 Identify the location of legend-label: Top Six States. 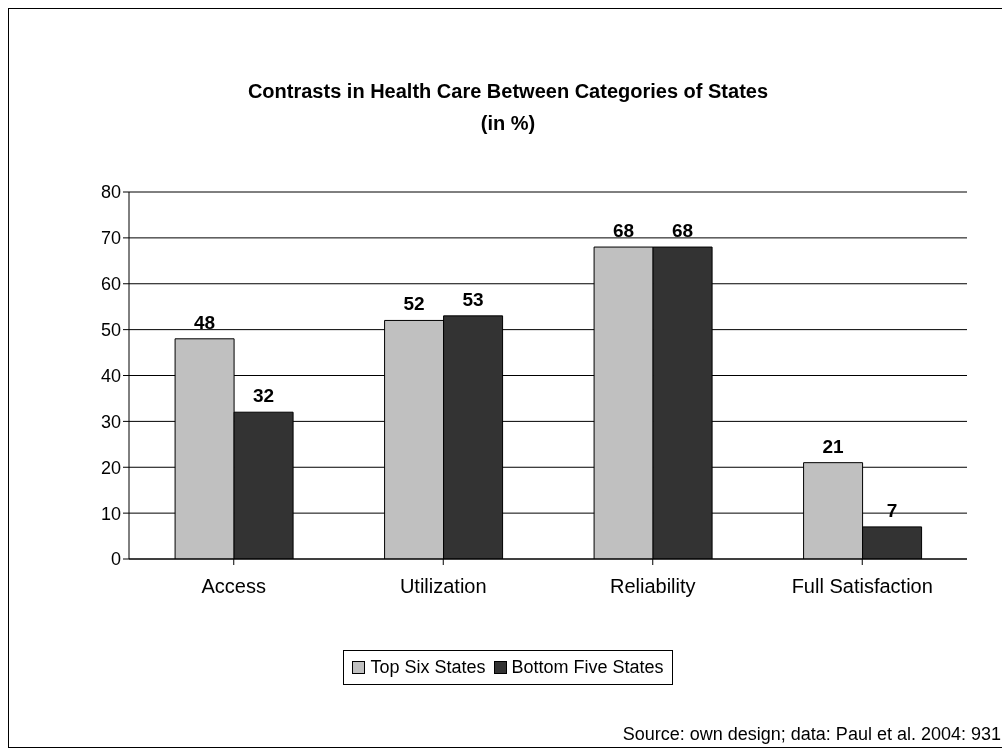
(428, 667).